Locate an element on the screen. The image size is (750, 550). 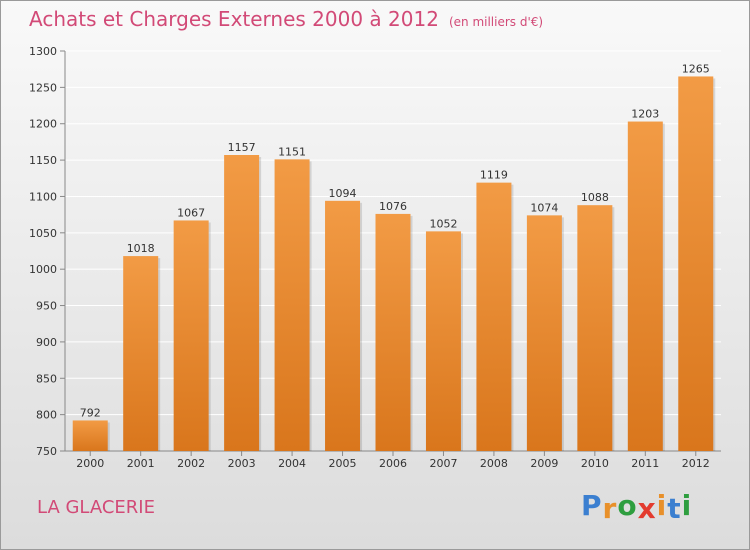
logo-letter: x is located at coordinates (647, 508).